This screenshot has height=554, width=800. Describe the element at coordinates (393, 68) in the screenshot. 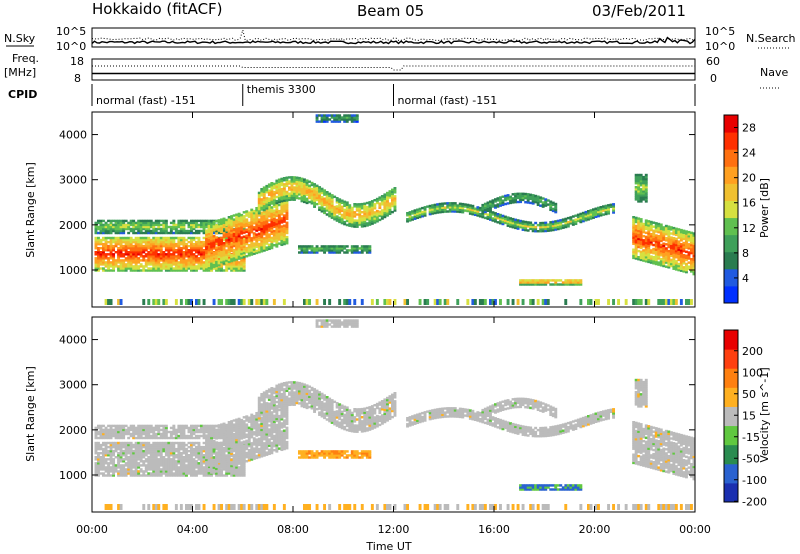

I see `nave-series` at that location.